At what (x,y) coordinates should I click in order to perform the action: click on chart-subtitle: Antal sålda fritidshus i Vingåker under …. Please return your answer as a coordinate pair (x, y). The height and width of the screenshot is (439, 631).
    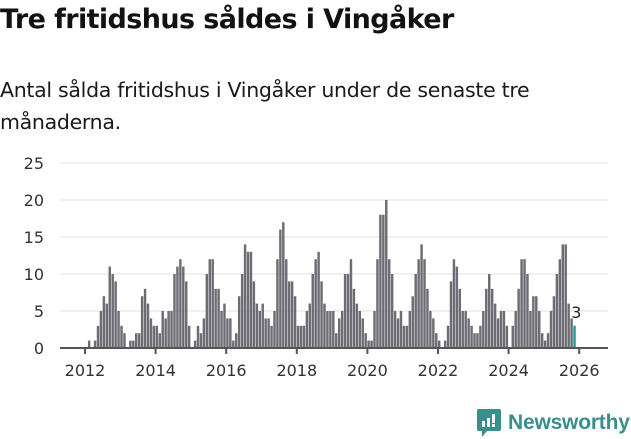
    Looking at the image, I should click on (265, 106).